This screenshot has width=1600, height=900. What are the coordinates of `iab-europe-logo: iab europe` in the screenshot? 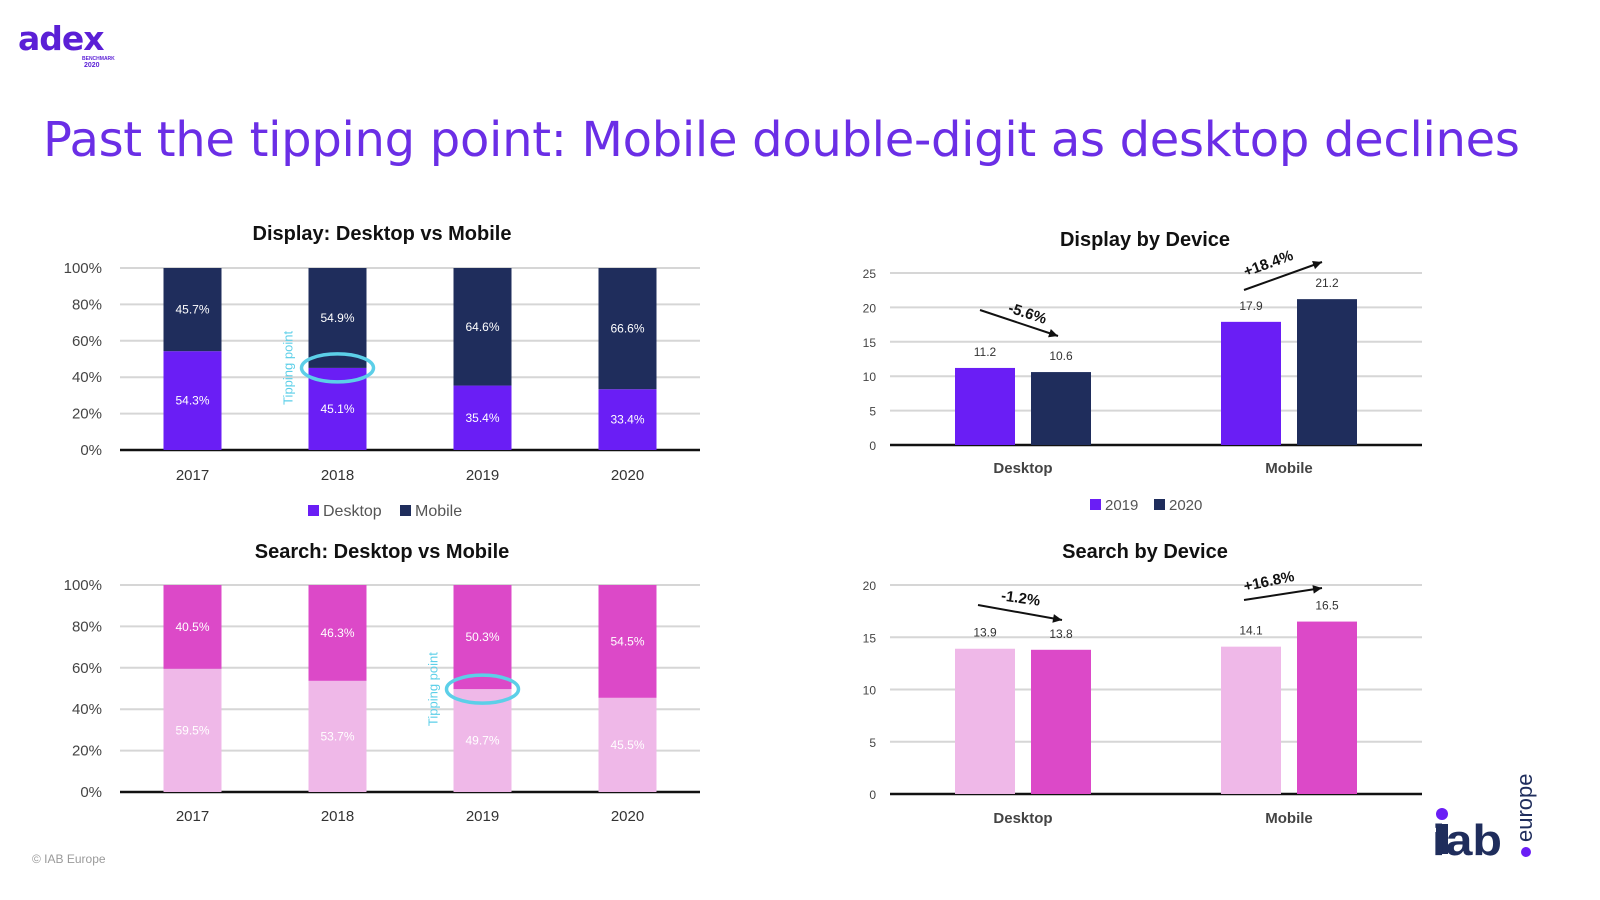 It's located at (1484, 817).